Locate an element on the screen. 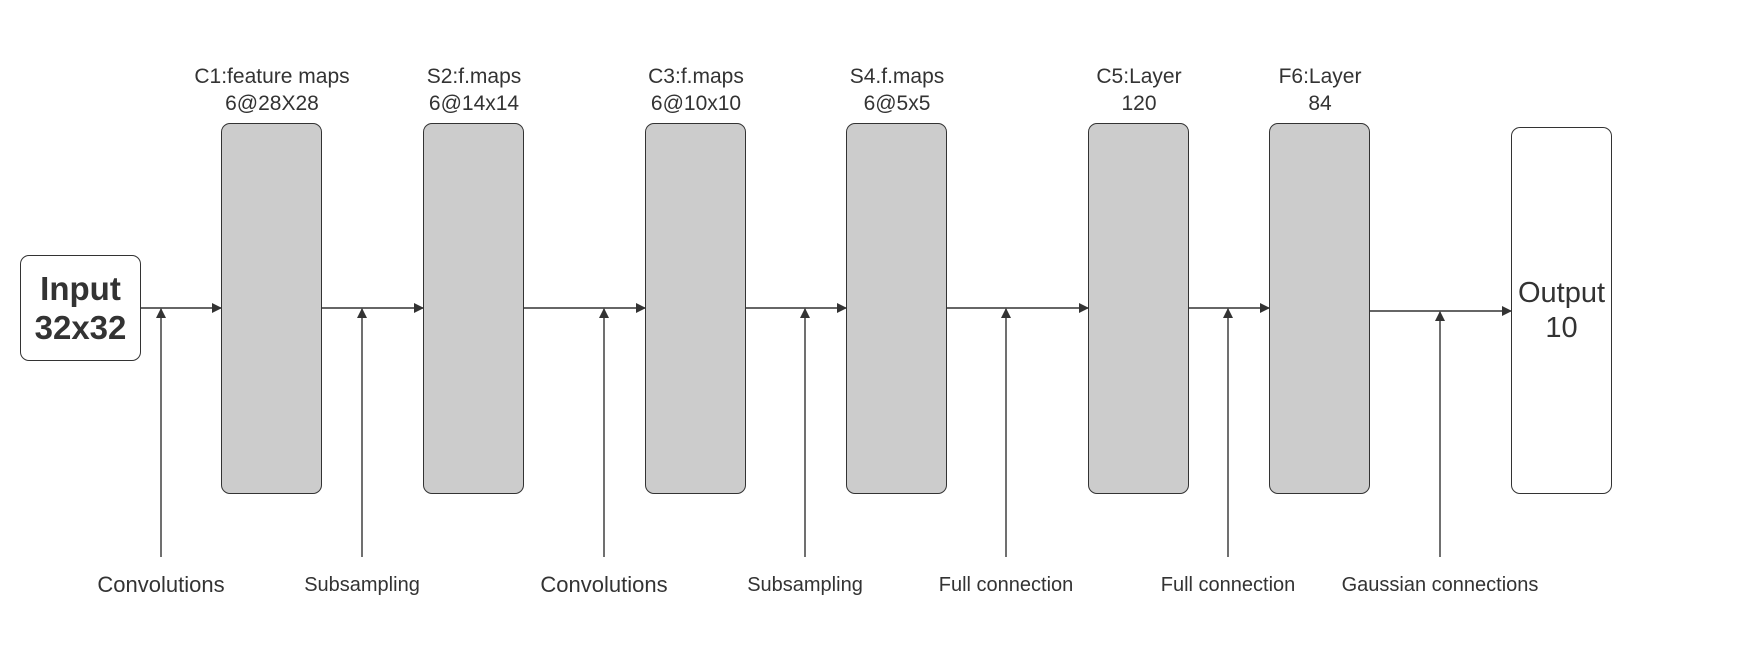 Image resolution: width=1760 pixels, height=654 pixels. layer-label-c3: C3:f.maps 6@10x10 is located at coordinates (696, 90).